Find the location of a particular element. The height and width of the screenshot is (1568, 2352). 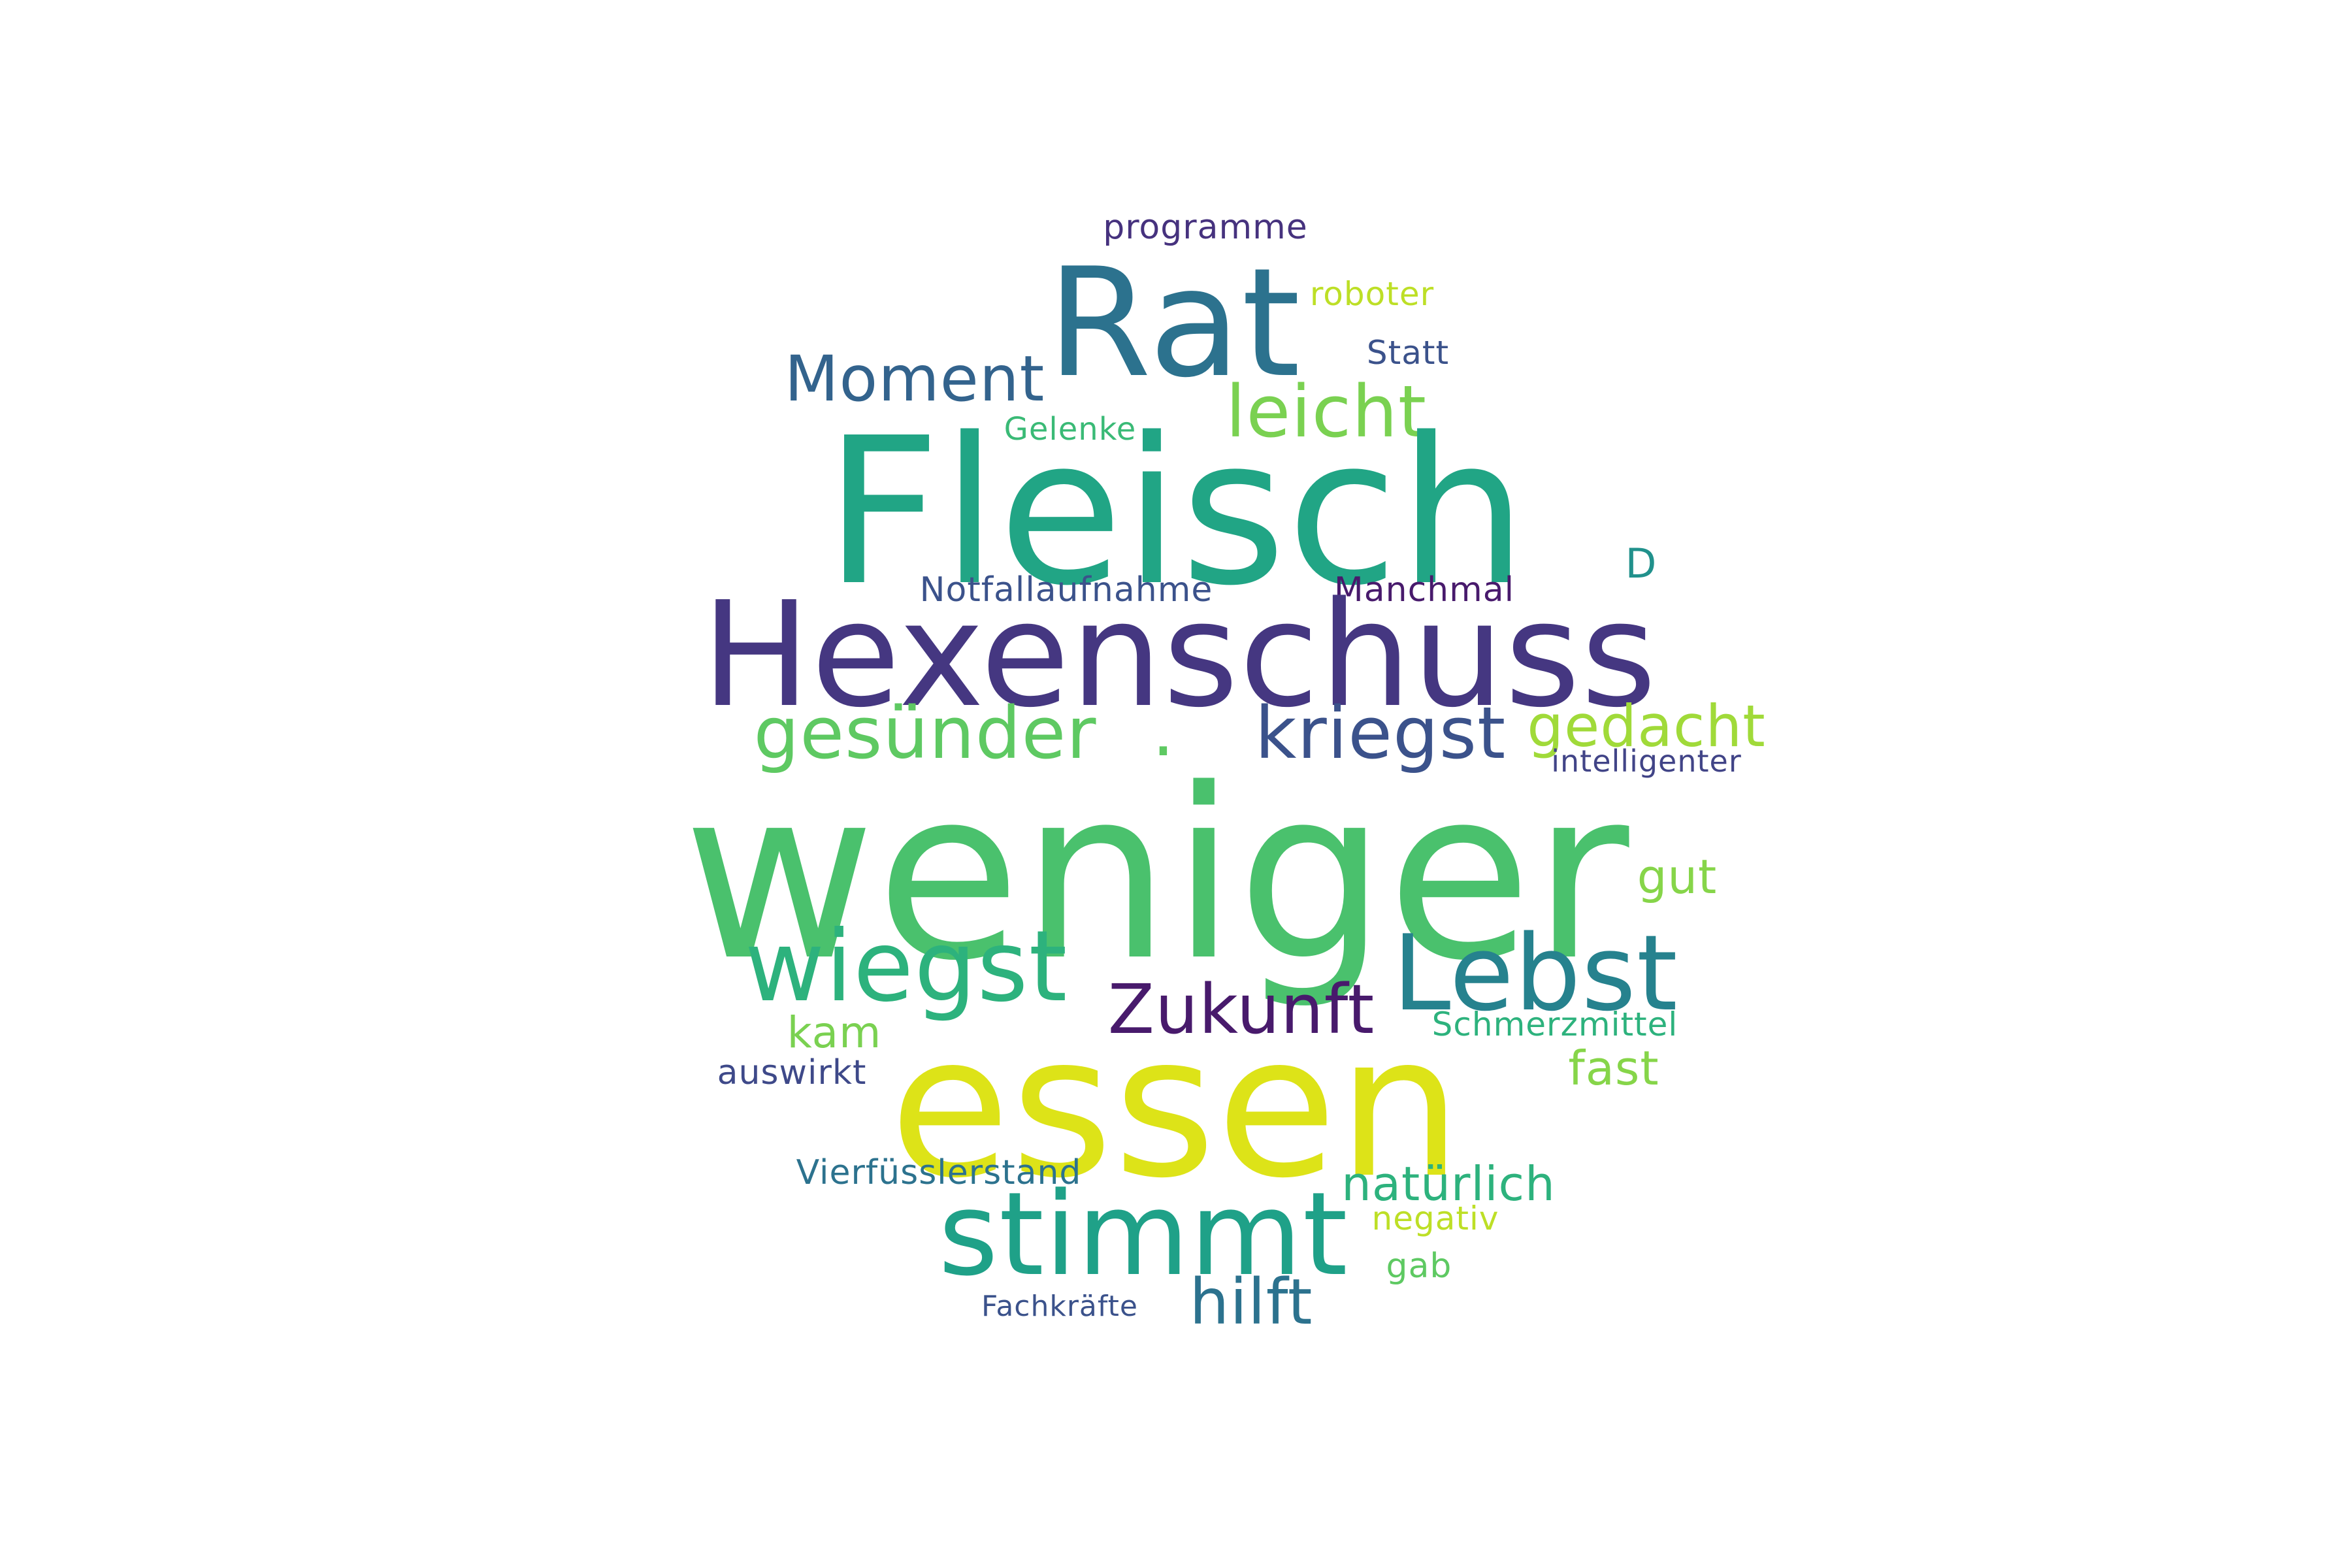

word-zukunft: Zukunft is located at coordinates (1241, 1009).